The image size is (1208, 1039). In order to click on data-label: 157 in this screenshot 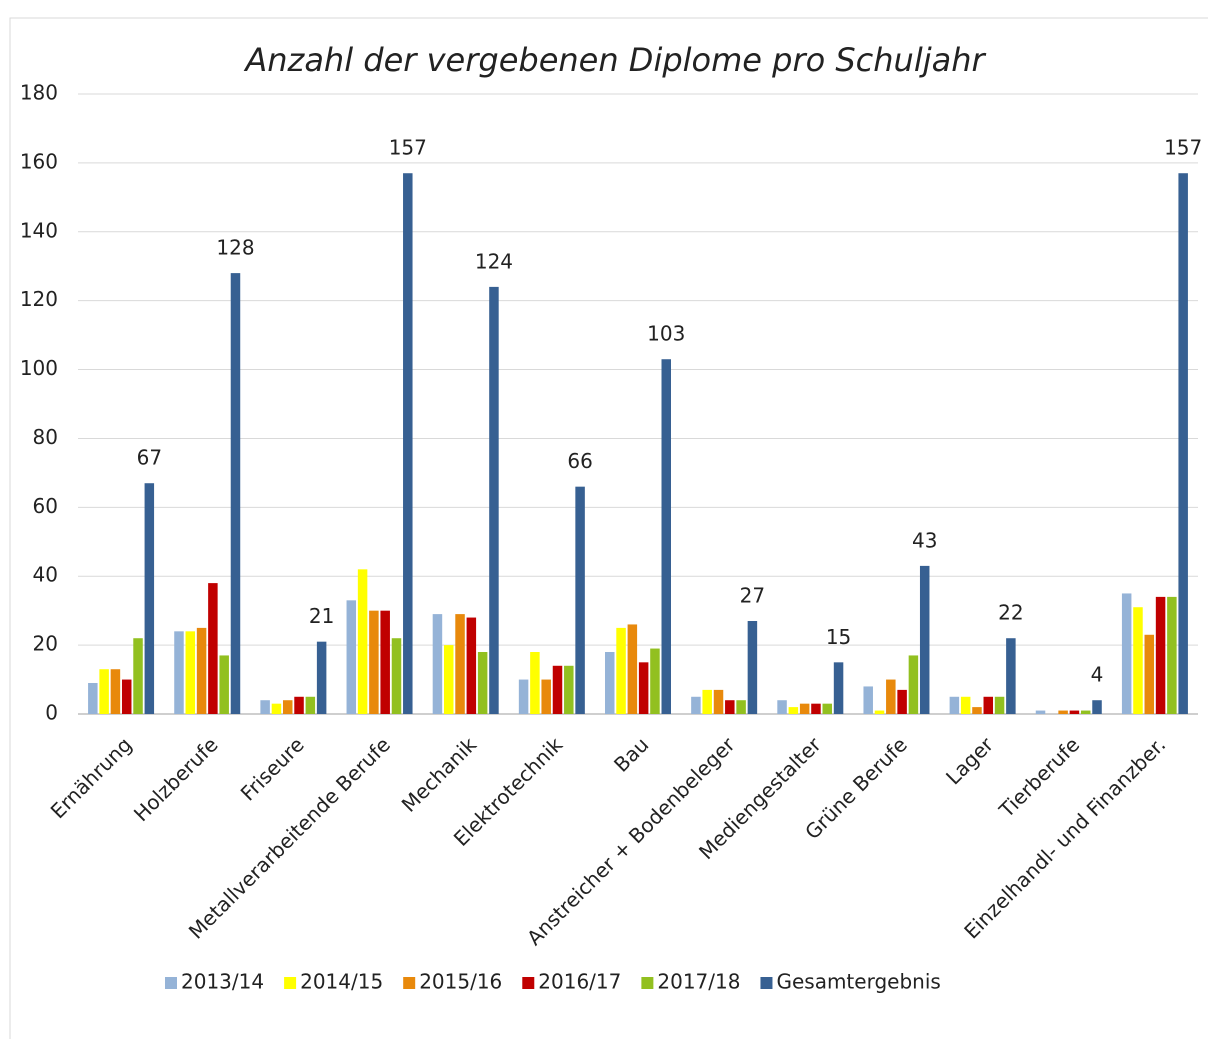, I will do `click(1183, 148)`.